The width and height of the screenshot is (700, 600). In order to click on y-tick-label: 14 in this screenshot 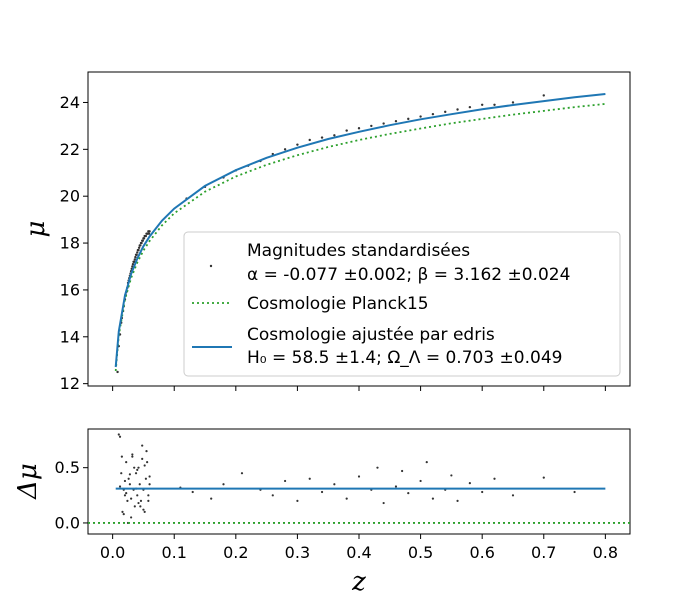, I will do `click(70, 336)`.